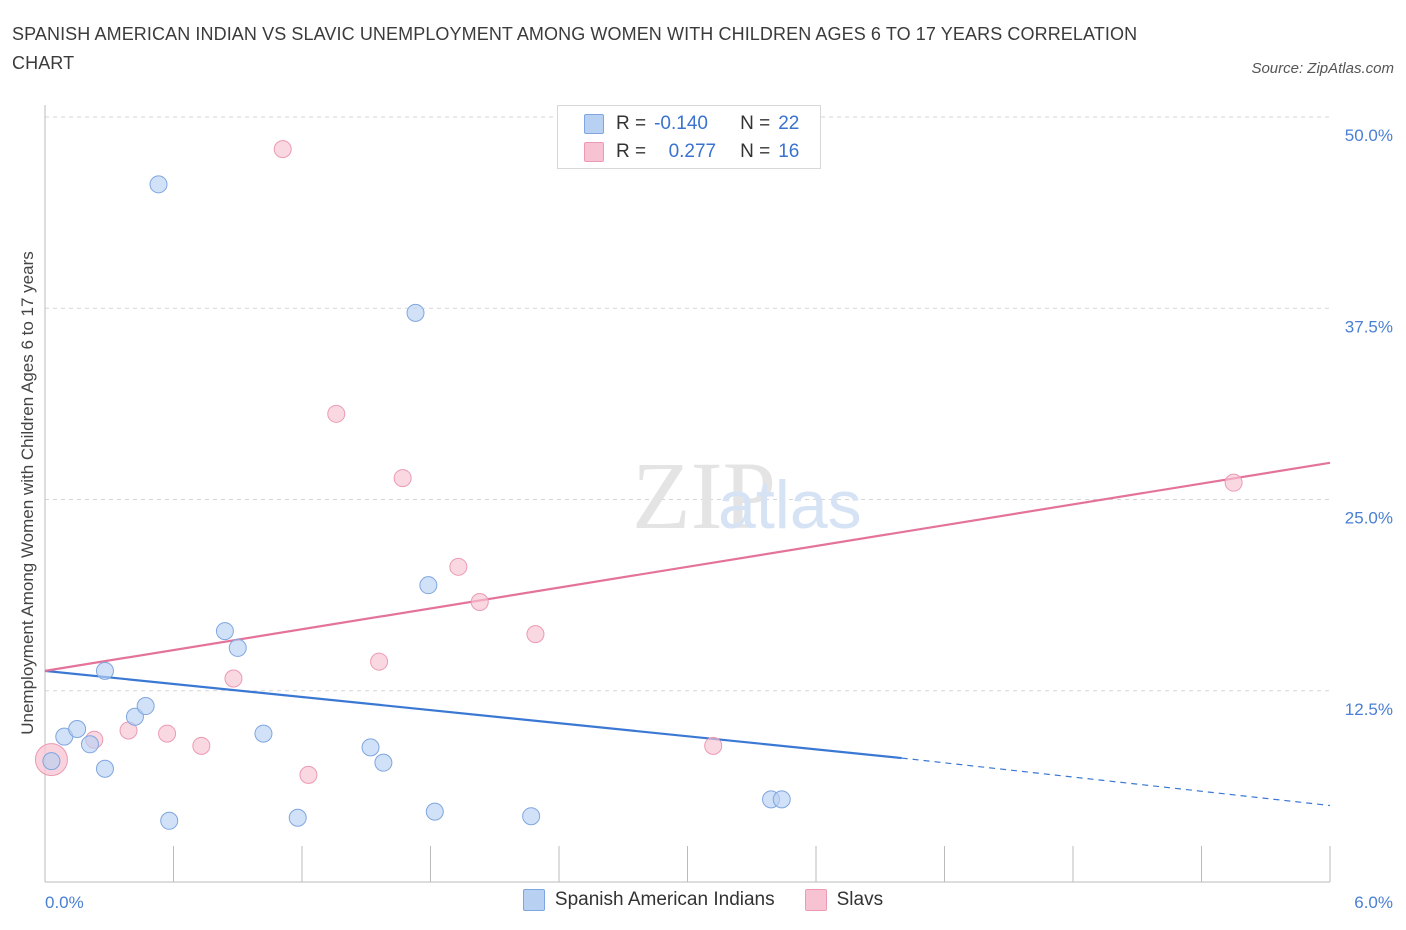 This screenshot has width=1406, height=930. Describe the element at coordinates (1373, 902) in the screenshot. I see `x-tick-label: 6.0%` at that location.